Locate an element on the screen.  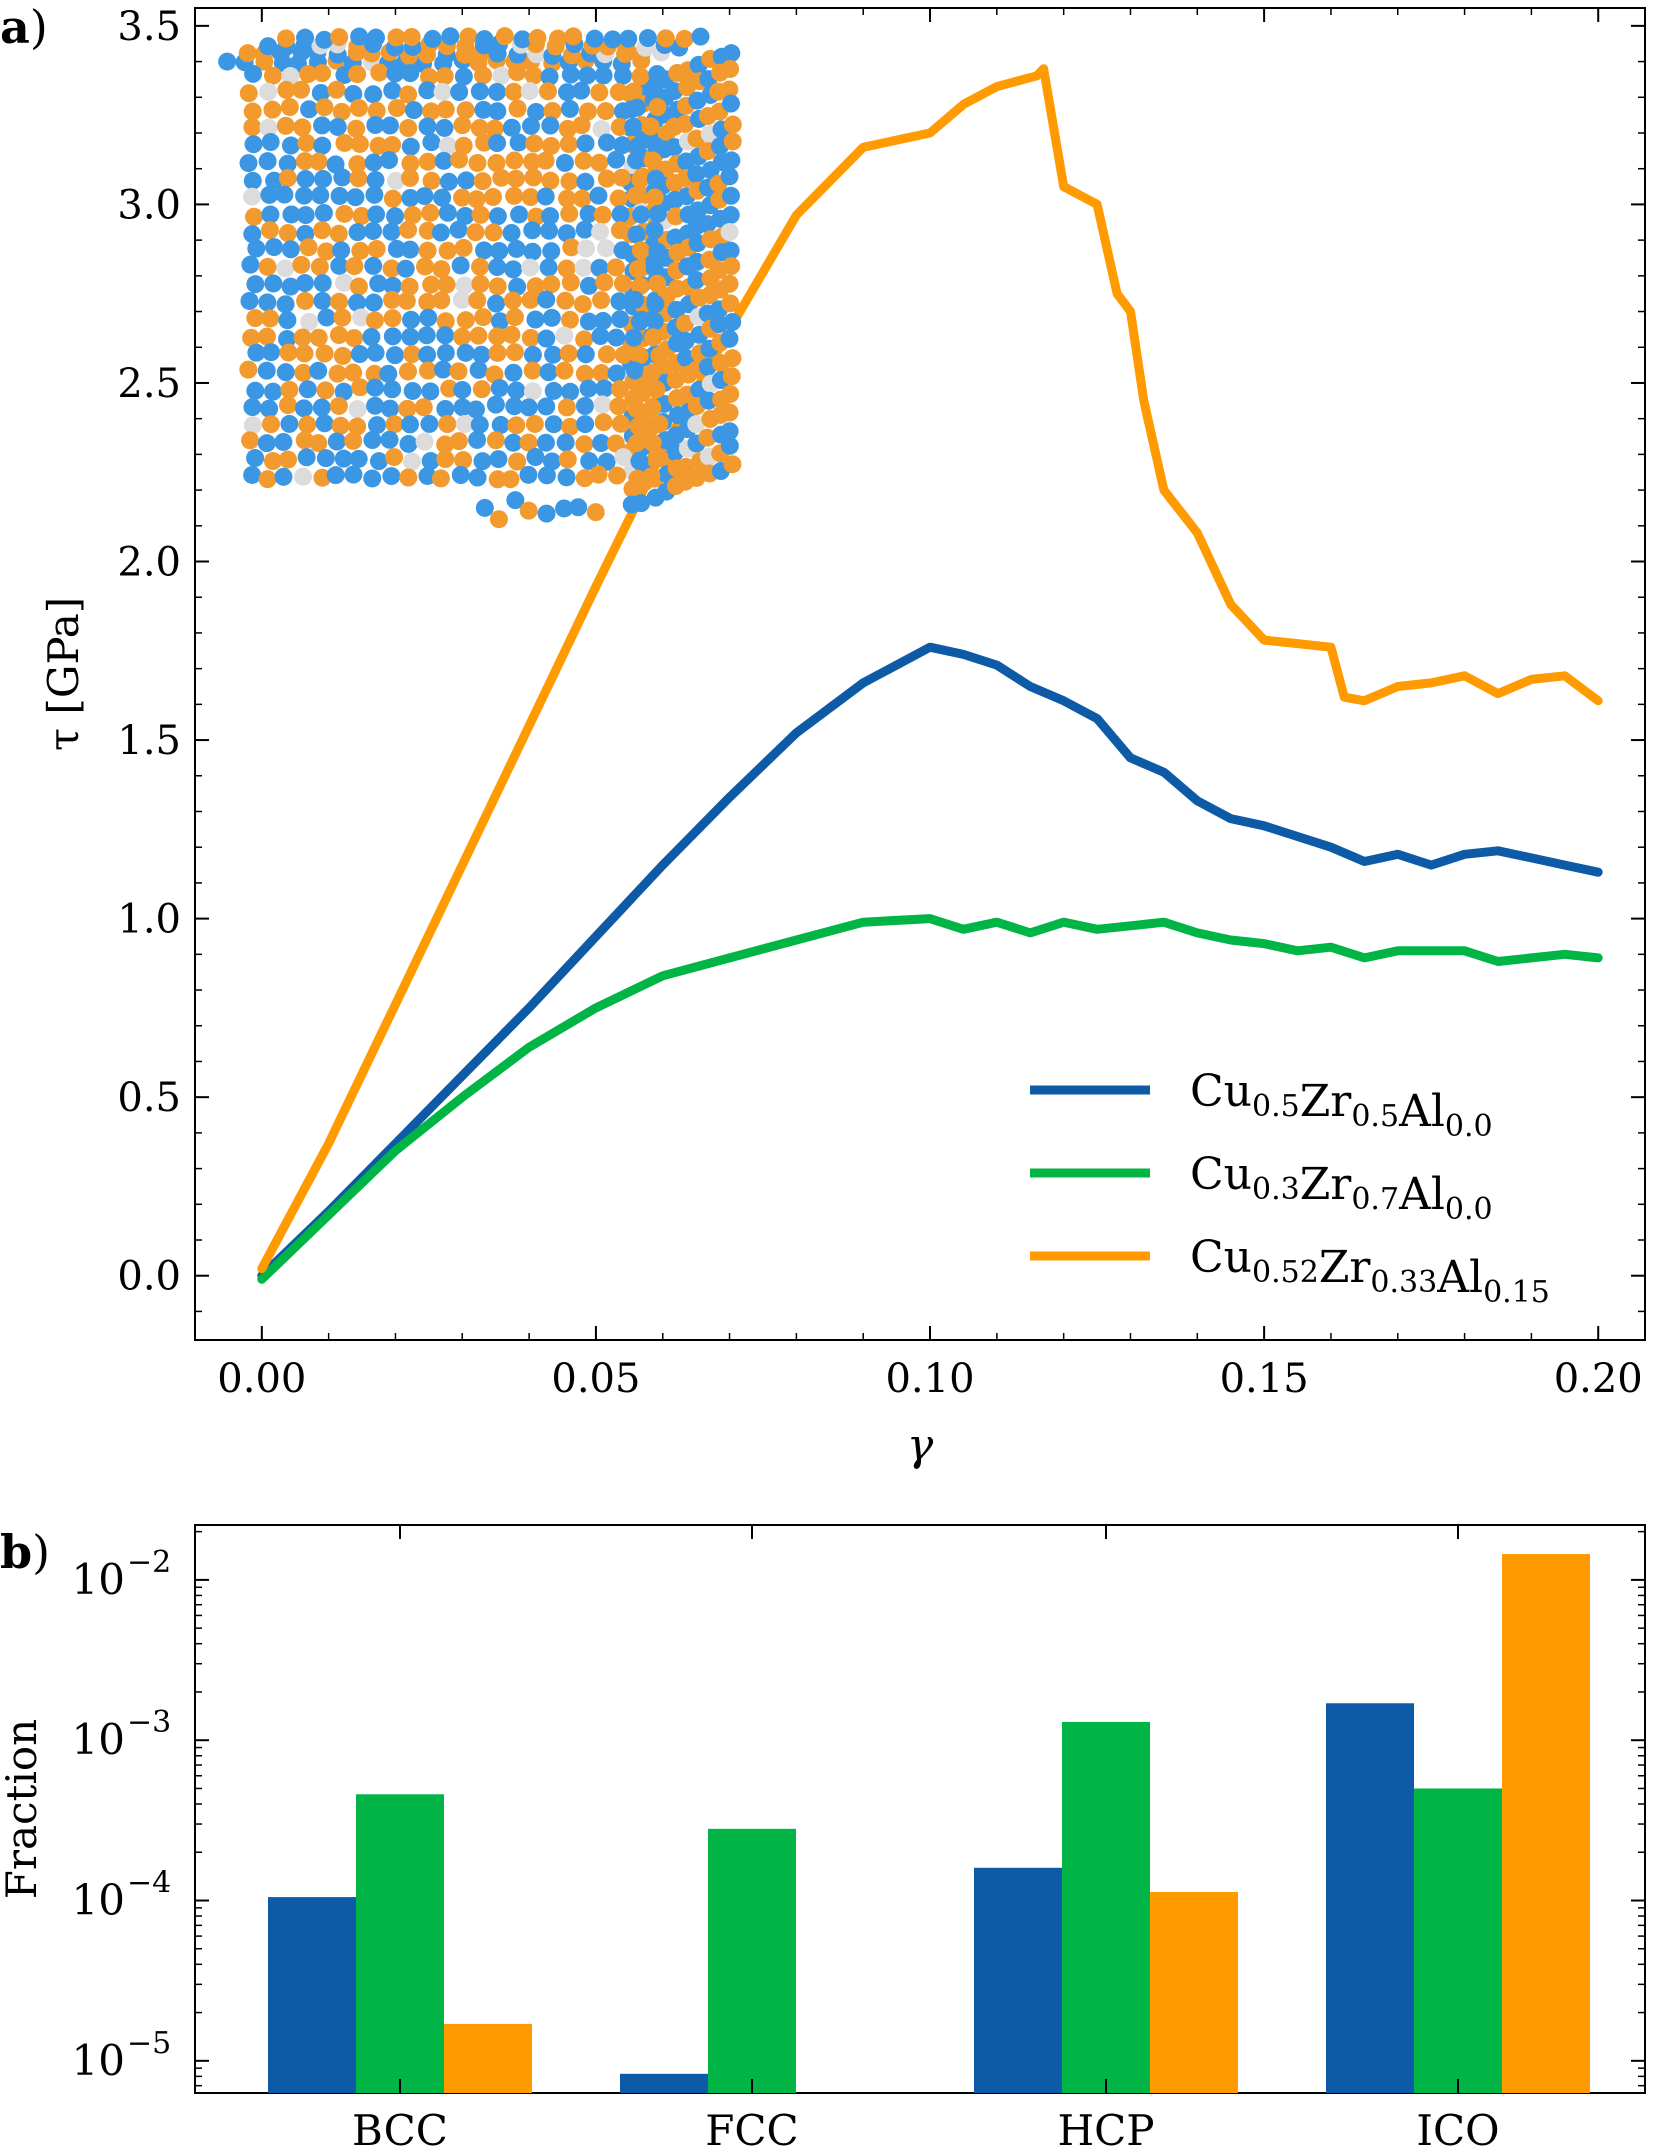
y-tick-label: 1.5 is located at coordinates (149, 741).